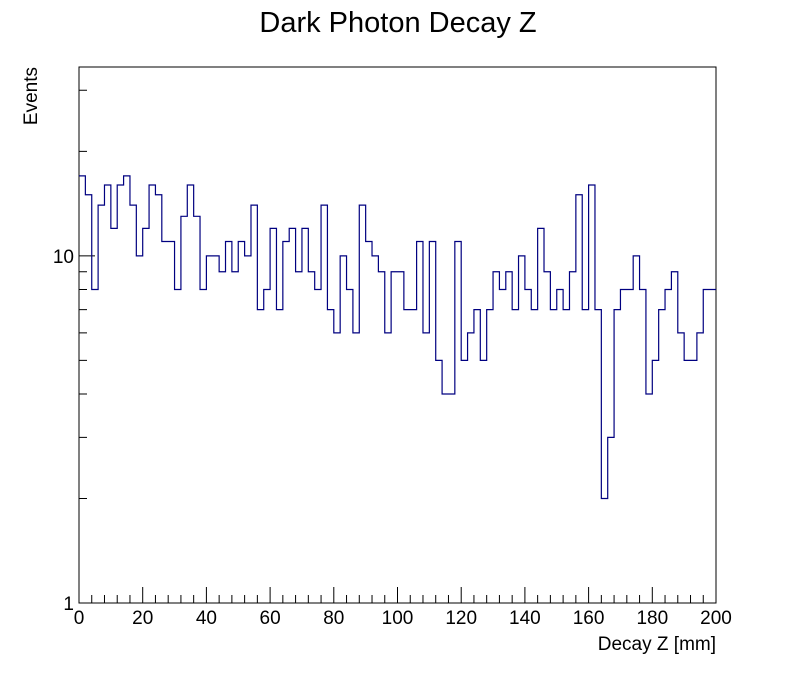 This screenshot has height=677, width=796. Describe the element at coordinates (589, 618) in the screenshot. I see `x-tick-label: 160` at that location.